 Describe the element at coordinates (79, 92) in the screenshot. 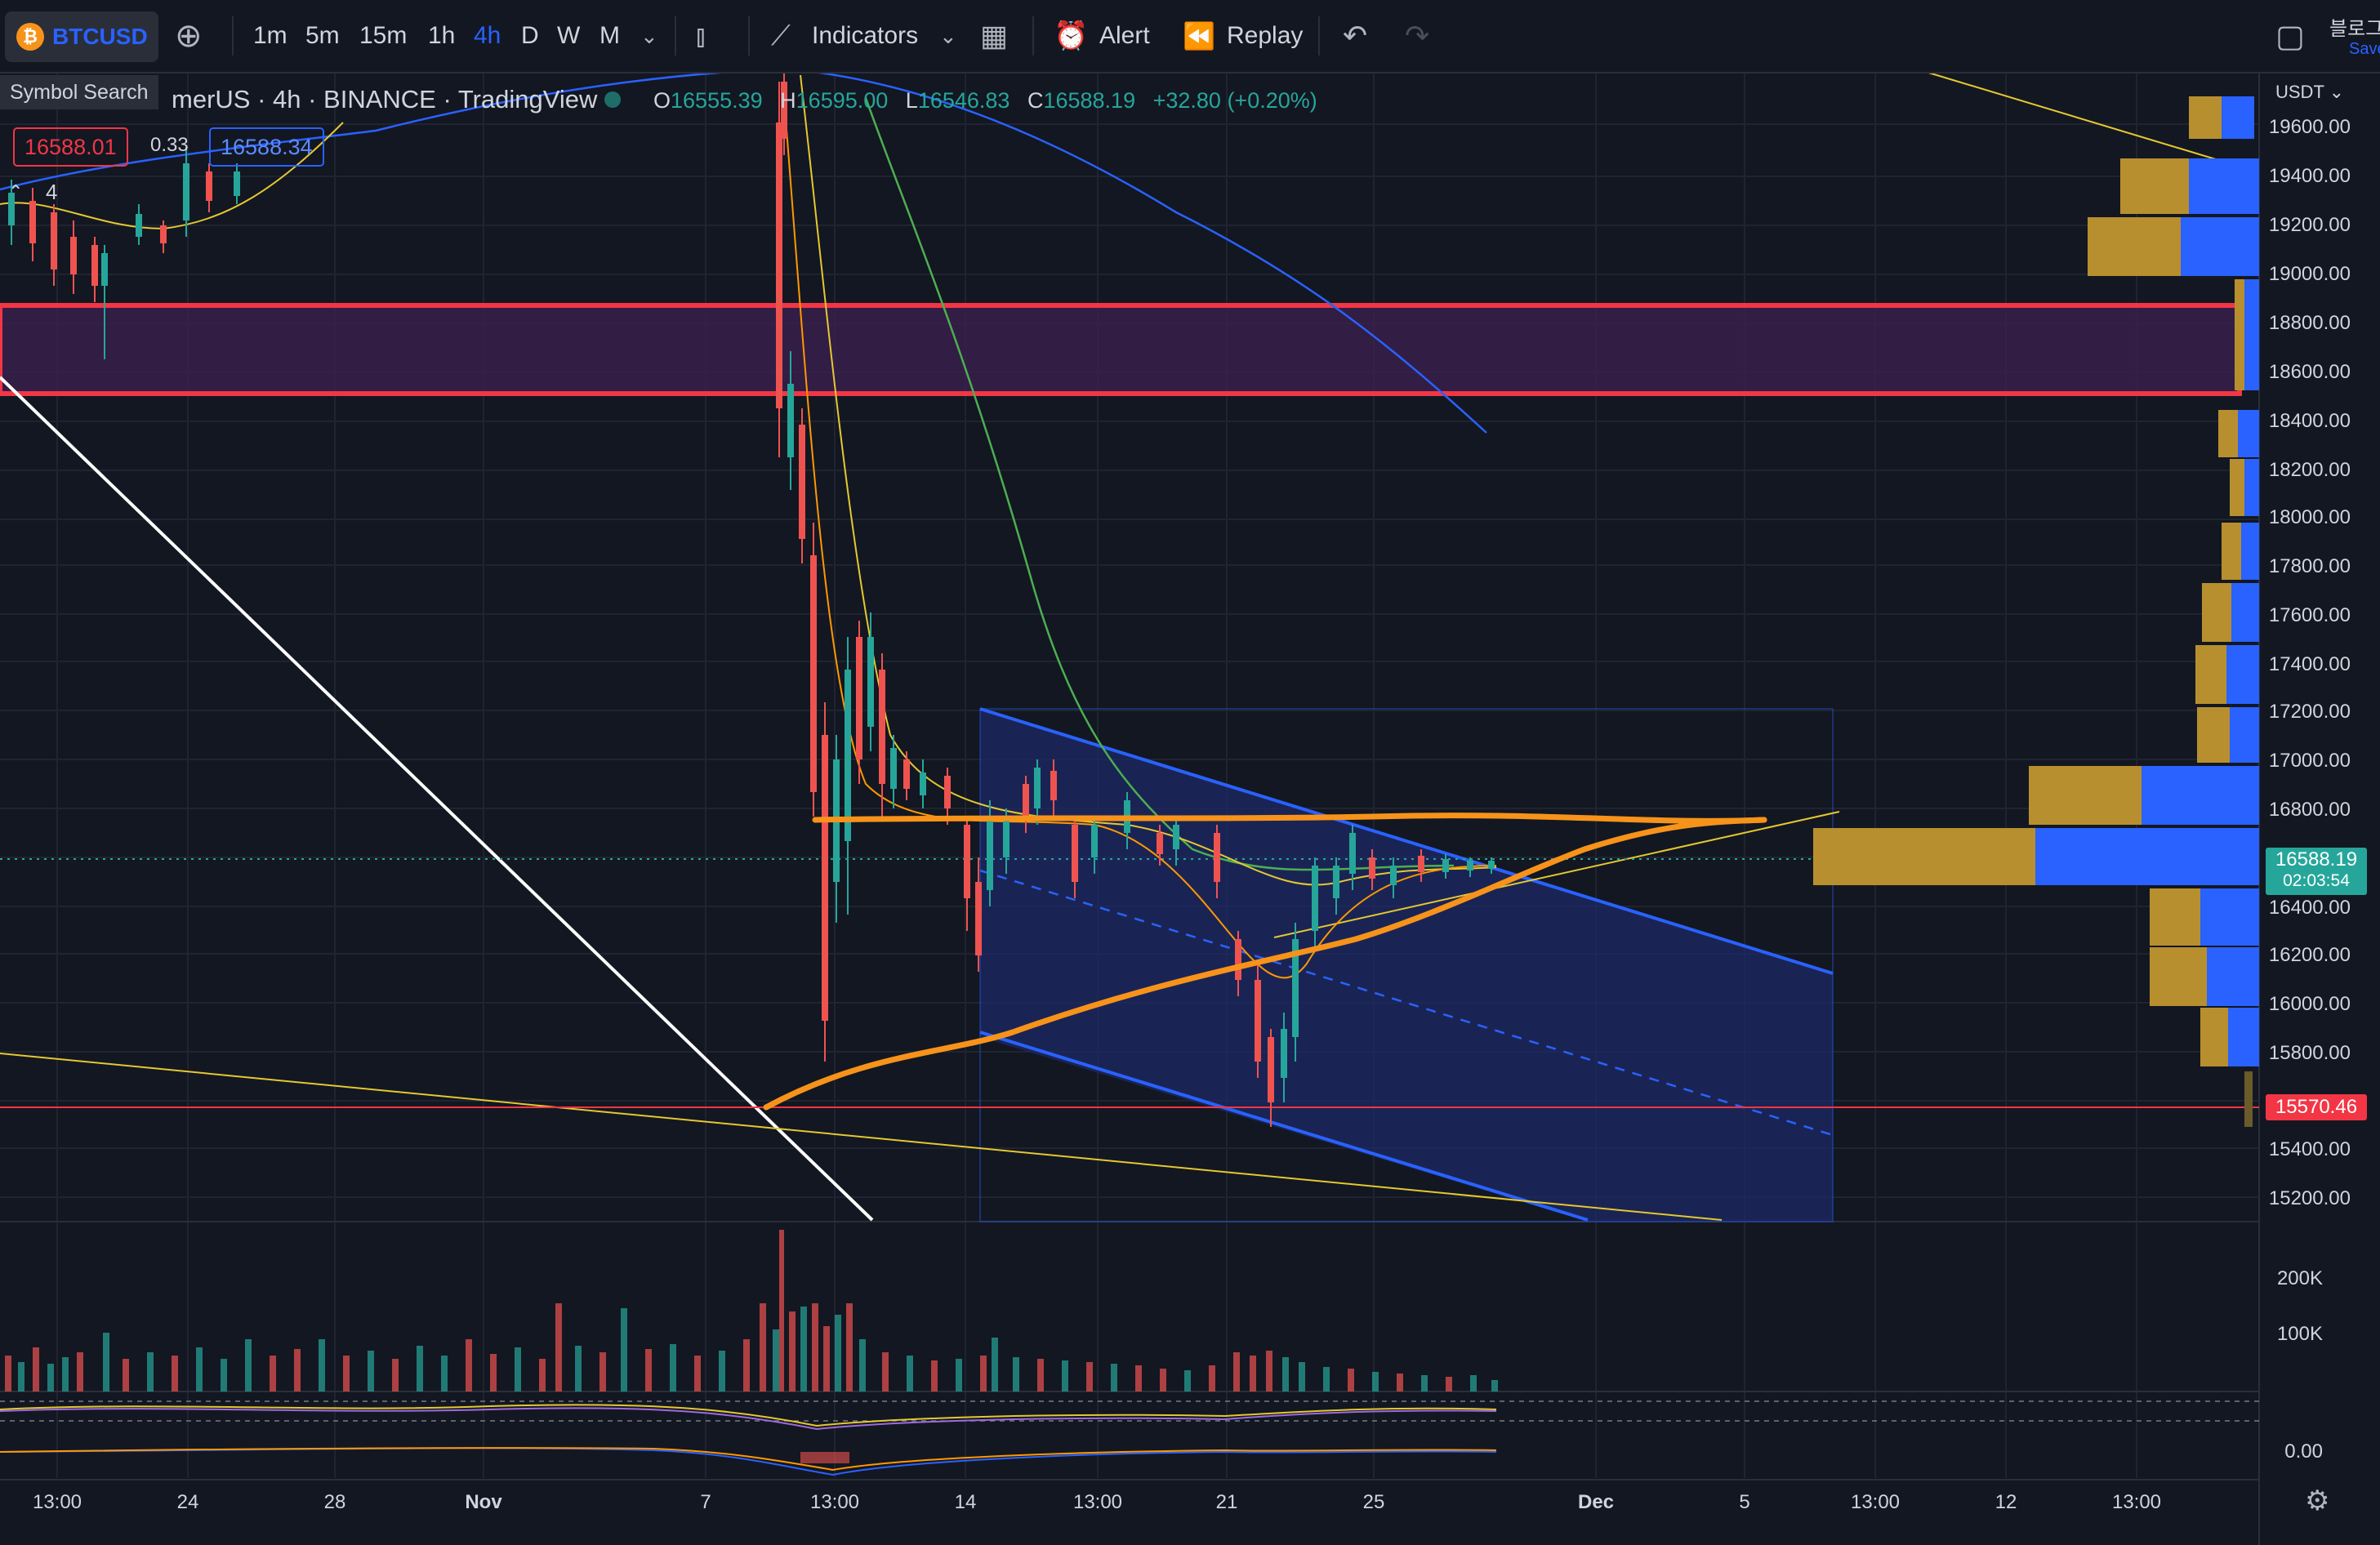

I see `symbol-search-tooltip: Symbol Search` at that location.